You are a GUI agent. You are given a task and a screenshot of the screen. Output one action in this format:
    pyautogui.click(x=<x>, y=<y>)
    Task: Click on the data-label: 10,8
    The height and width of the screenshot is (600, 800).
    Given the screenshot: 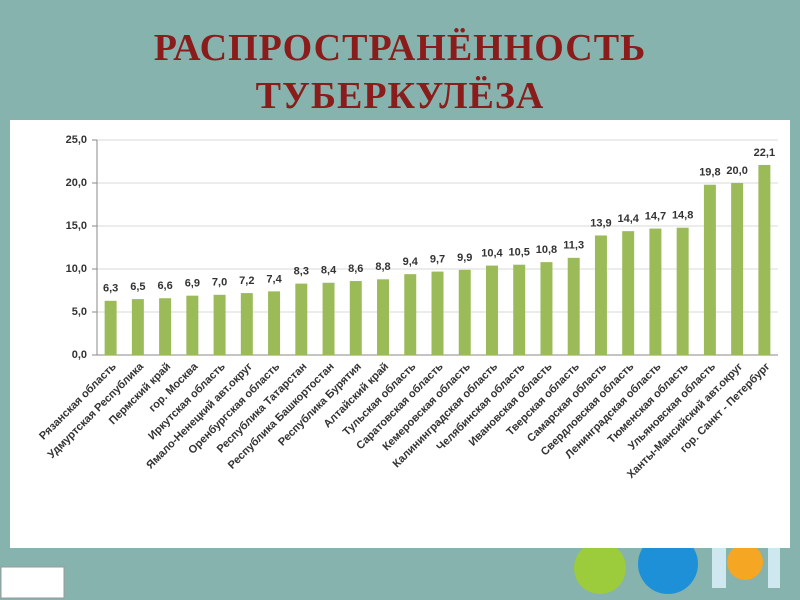 What is the action you would take?
    pyautogui.click(x=546, y=250)
    